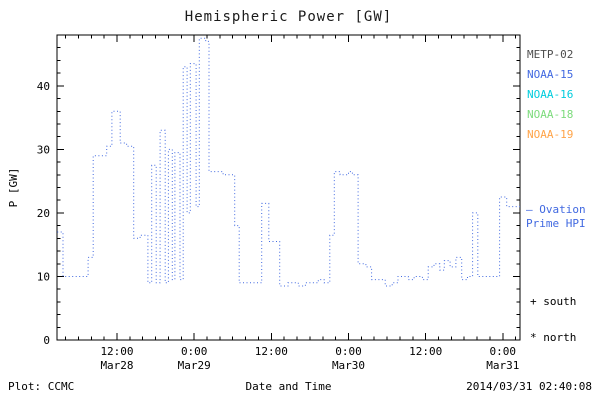 Image resolution: width=600 pixels, height=400 pixels. I want to click on legend-item-noaa-18: NOAA-18, so click(550, 114).